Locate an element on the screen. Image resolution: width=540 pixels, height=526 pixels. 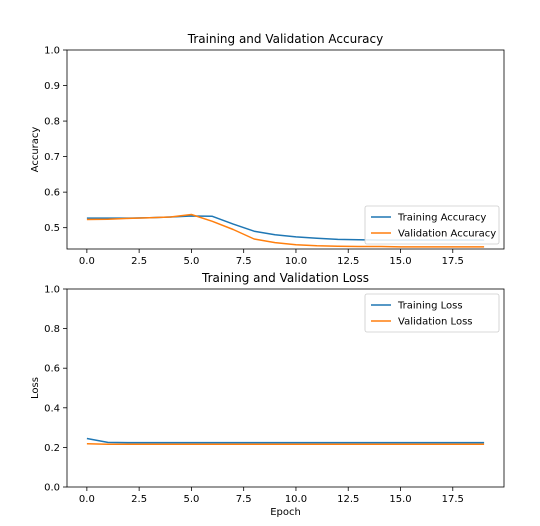
y-tick-label: 0.2 is located at coordinates (52, 448).